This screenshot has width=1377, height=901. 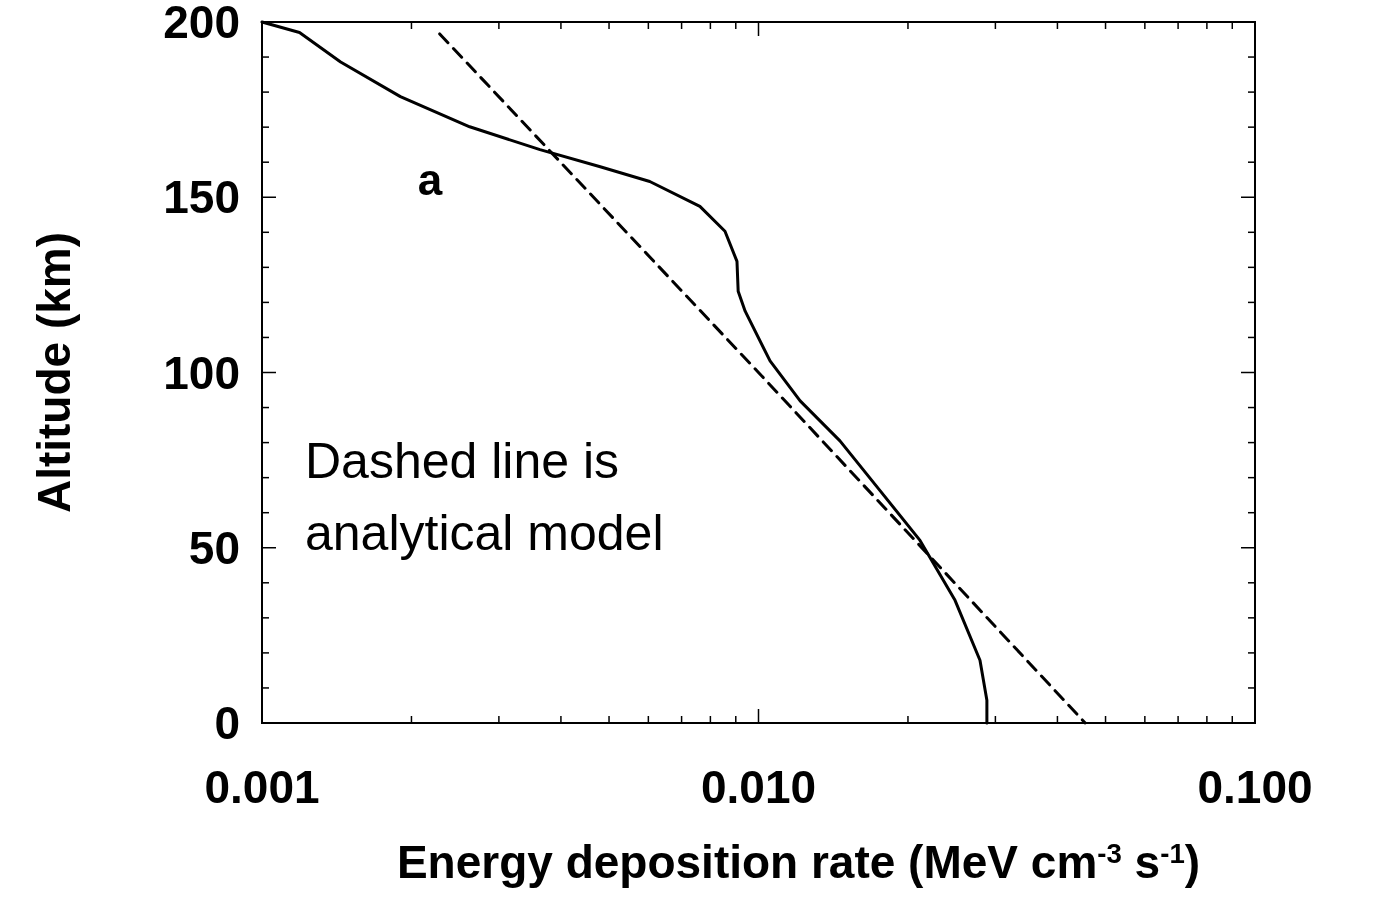 I want to click on x-tick-label: 0.001, so click(x=262, y=787).